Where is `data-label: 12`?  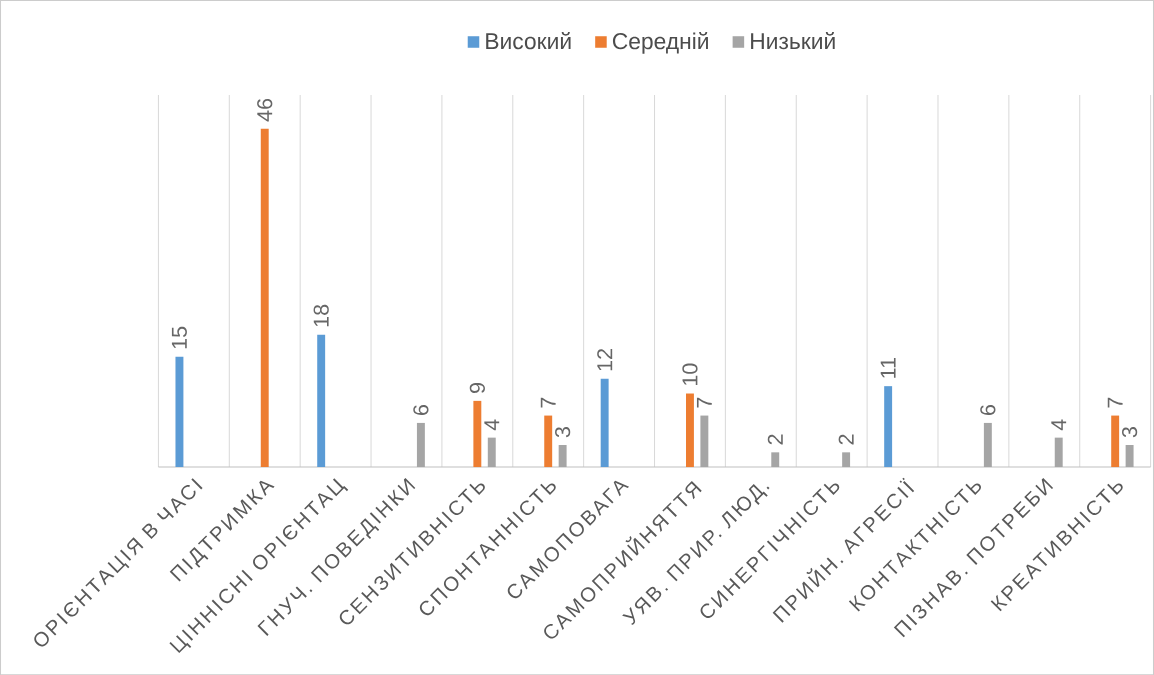 data-label: 12 is located at coordinates (605, 360).